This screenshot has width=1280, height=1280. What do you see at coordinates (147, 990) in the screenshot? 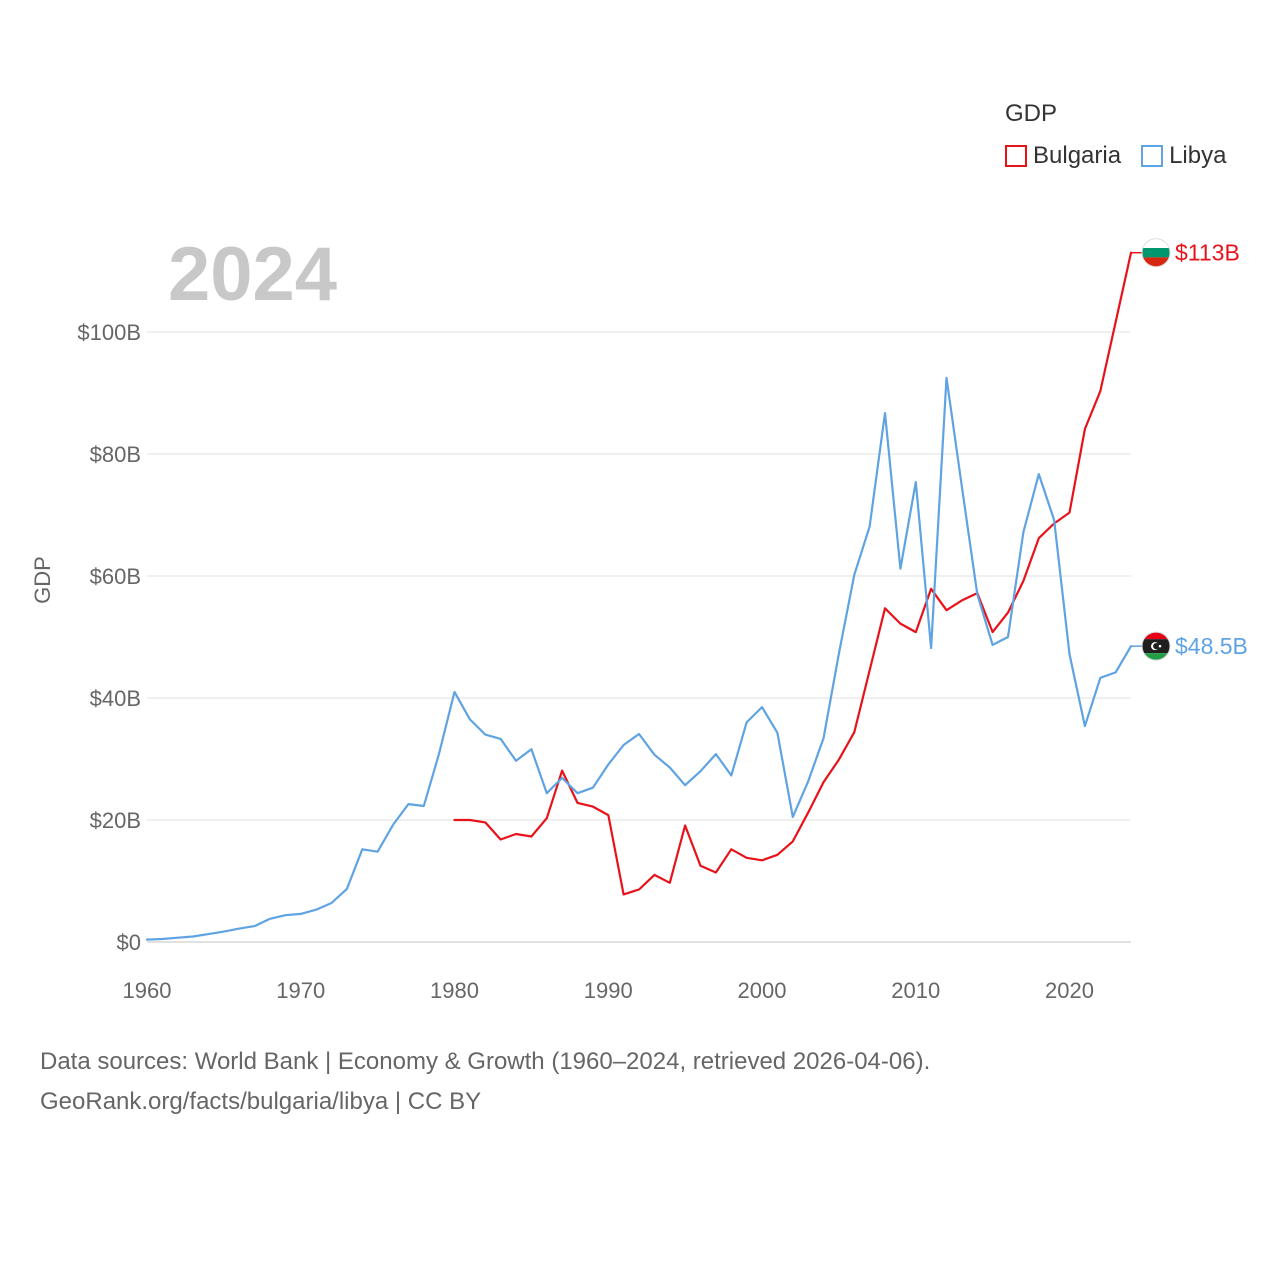
I see `x-tick-label: 1960` at bounding box center [147, 990].